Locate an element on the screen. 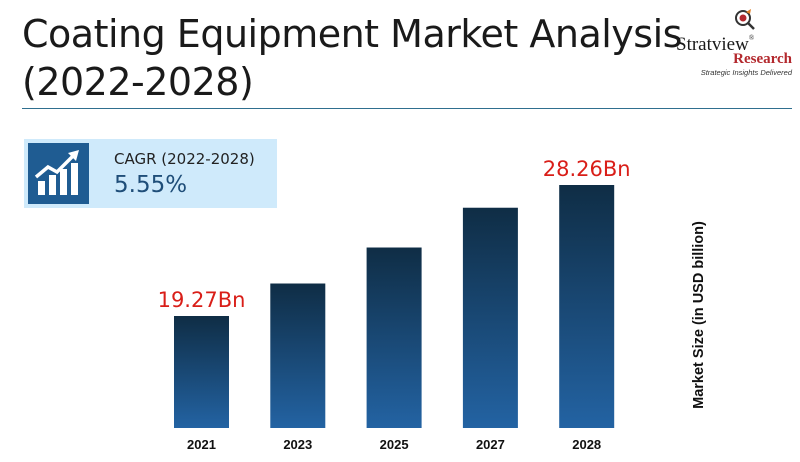  x-tick-2025: 2025 is located at coordinates (394, 444).